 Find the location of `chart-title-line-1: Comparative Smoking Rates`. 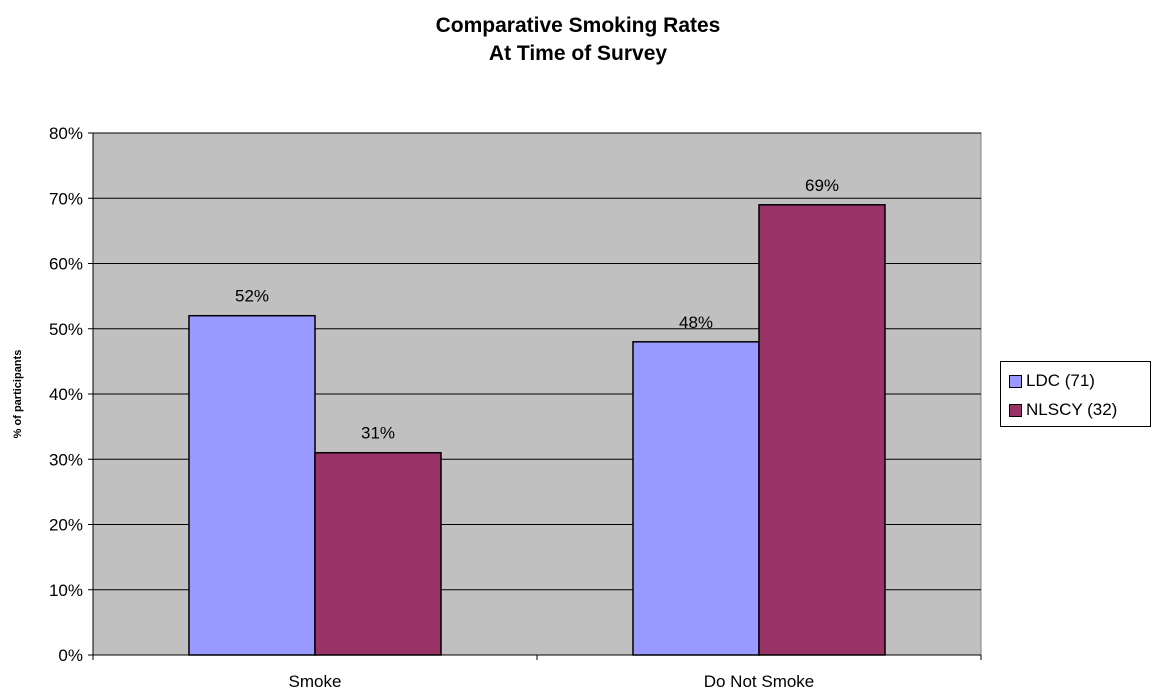

chart-title-line-1: Comparative Smoking Rates is located at coordinates (578, 25).